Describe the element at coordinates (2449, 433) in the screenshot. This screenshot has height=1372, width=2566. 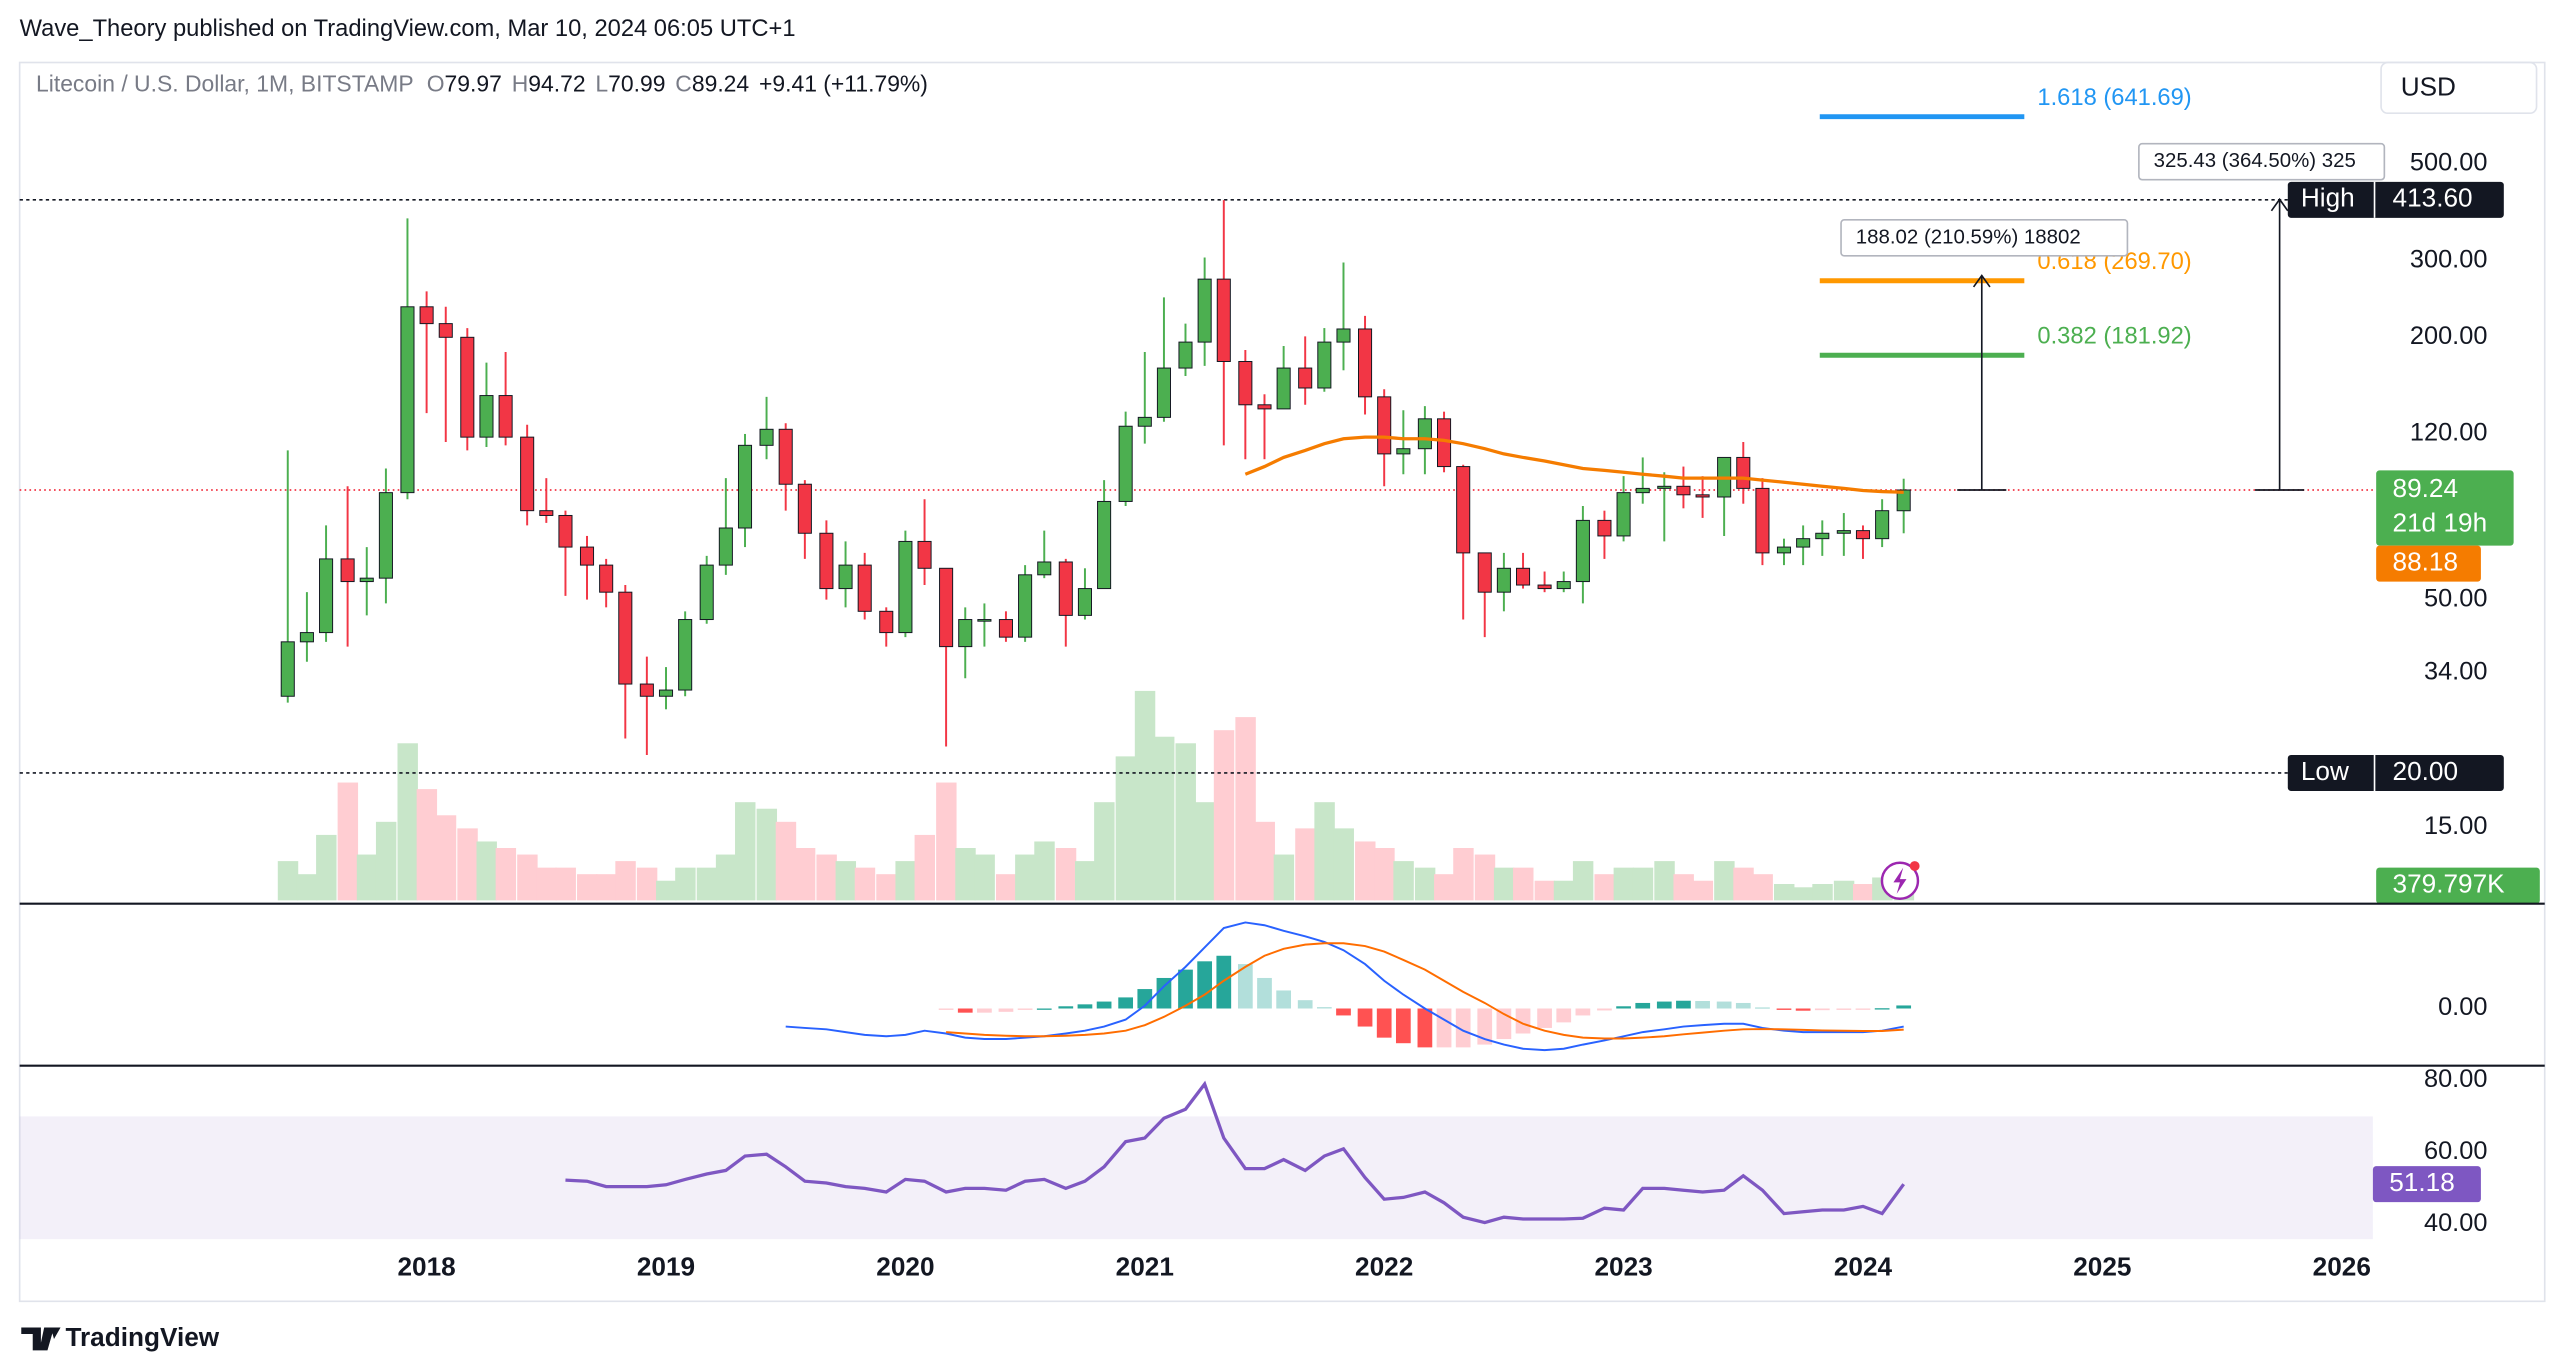
I see `y-tick-label: 120.00` at that location.